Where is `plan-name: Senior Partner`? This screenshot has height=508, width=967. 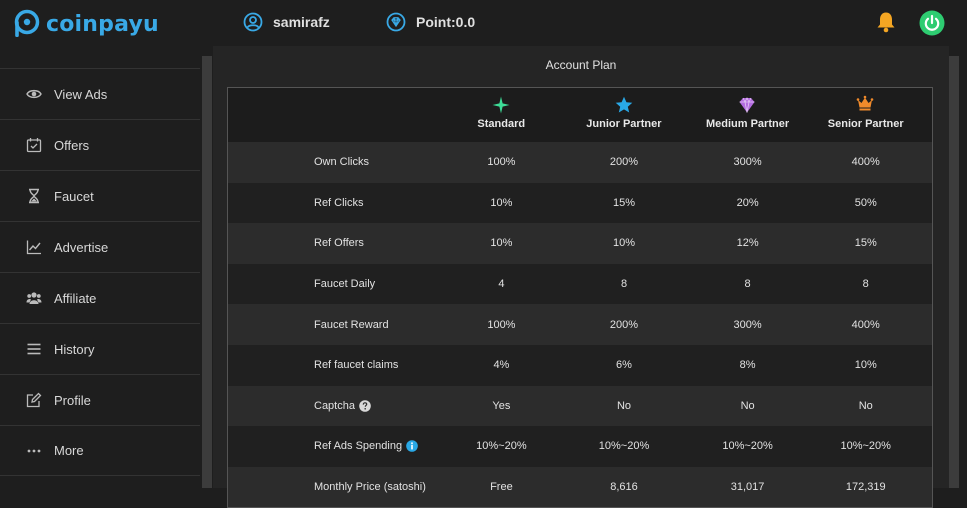
plan-name: Senior Partner is located at coordinates (865, 124).